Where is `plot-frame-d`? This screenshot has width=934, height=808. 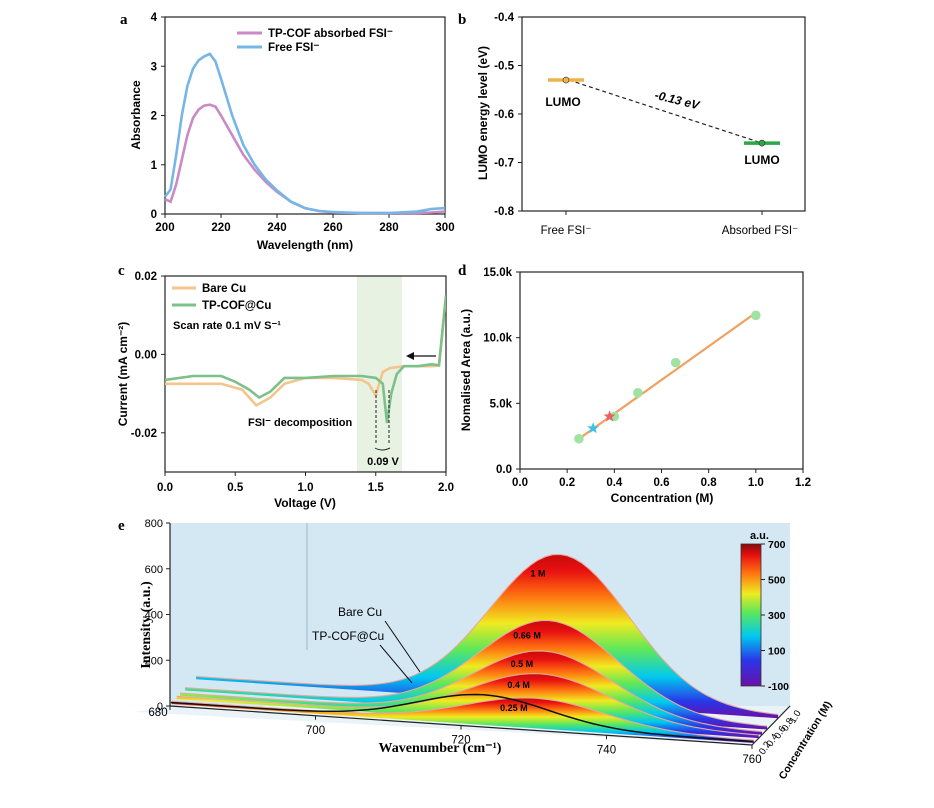
plot-frame-d is located at coordinates (661, 370).